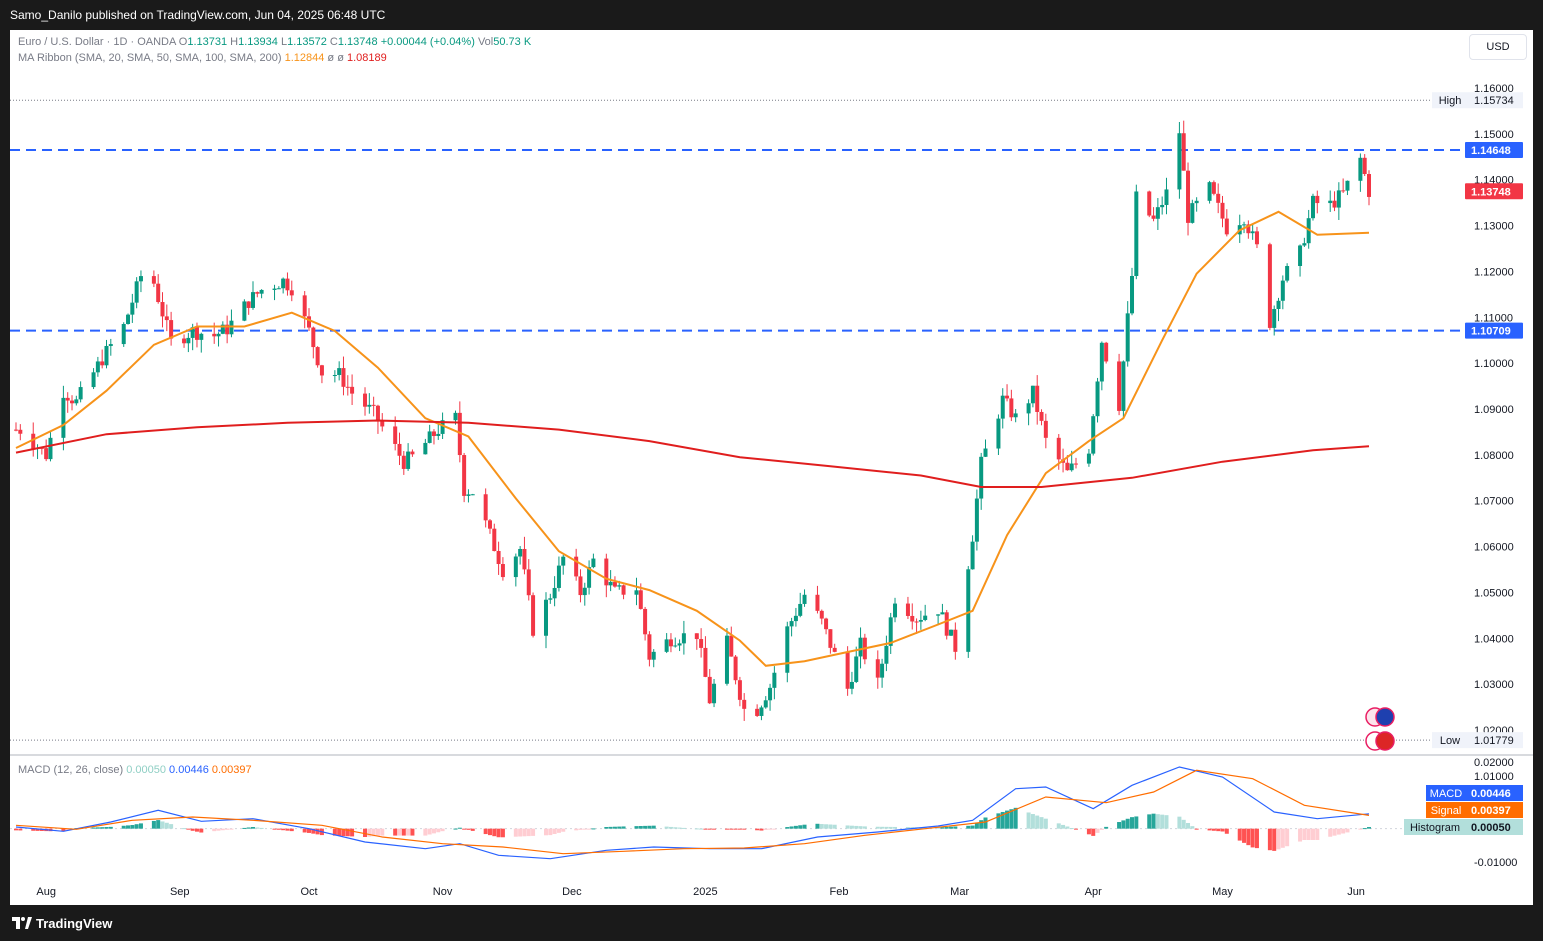 The image size is (1543, 941). I want to click on macd-hist-value: 0.00050, so click(146, 770).